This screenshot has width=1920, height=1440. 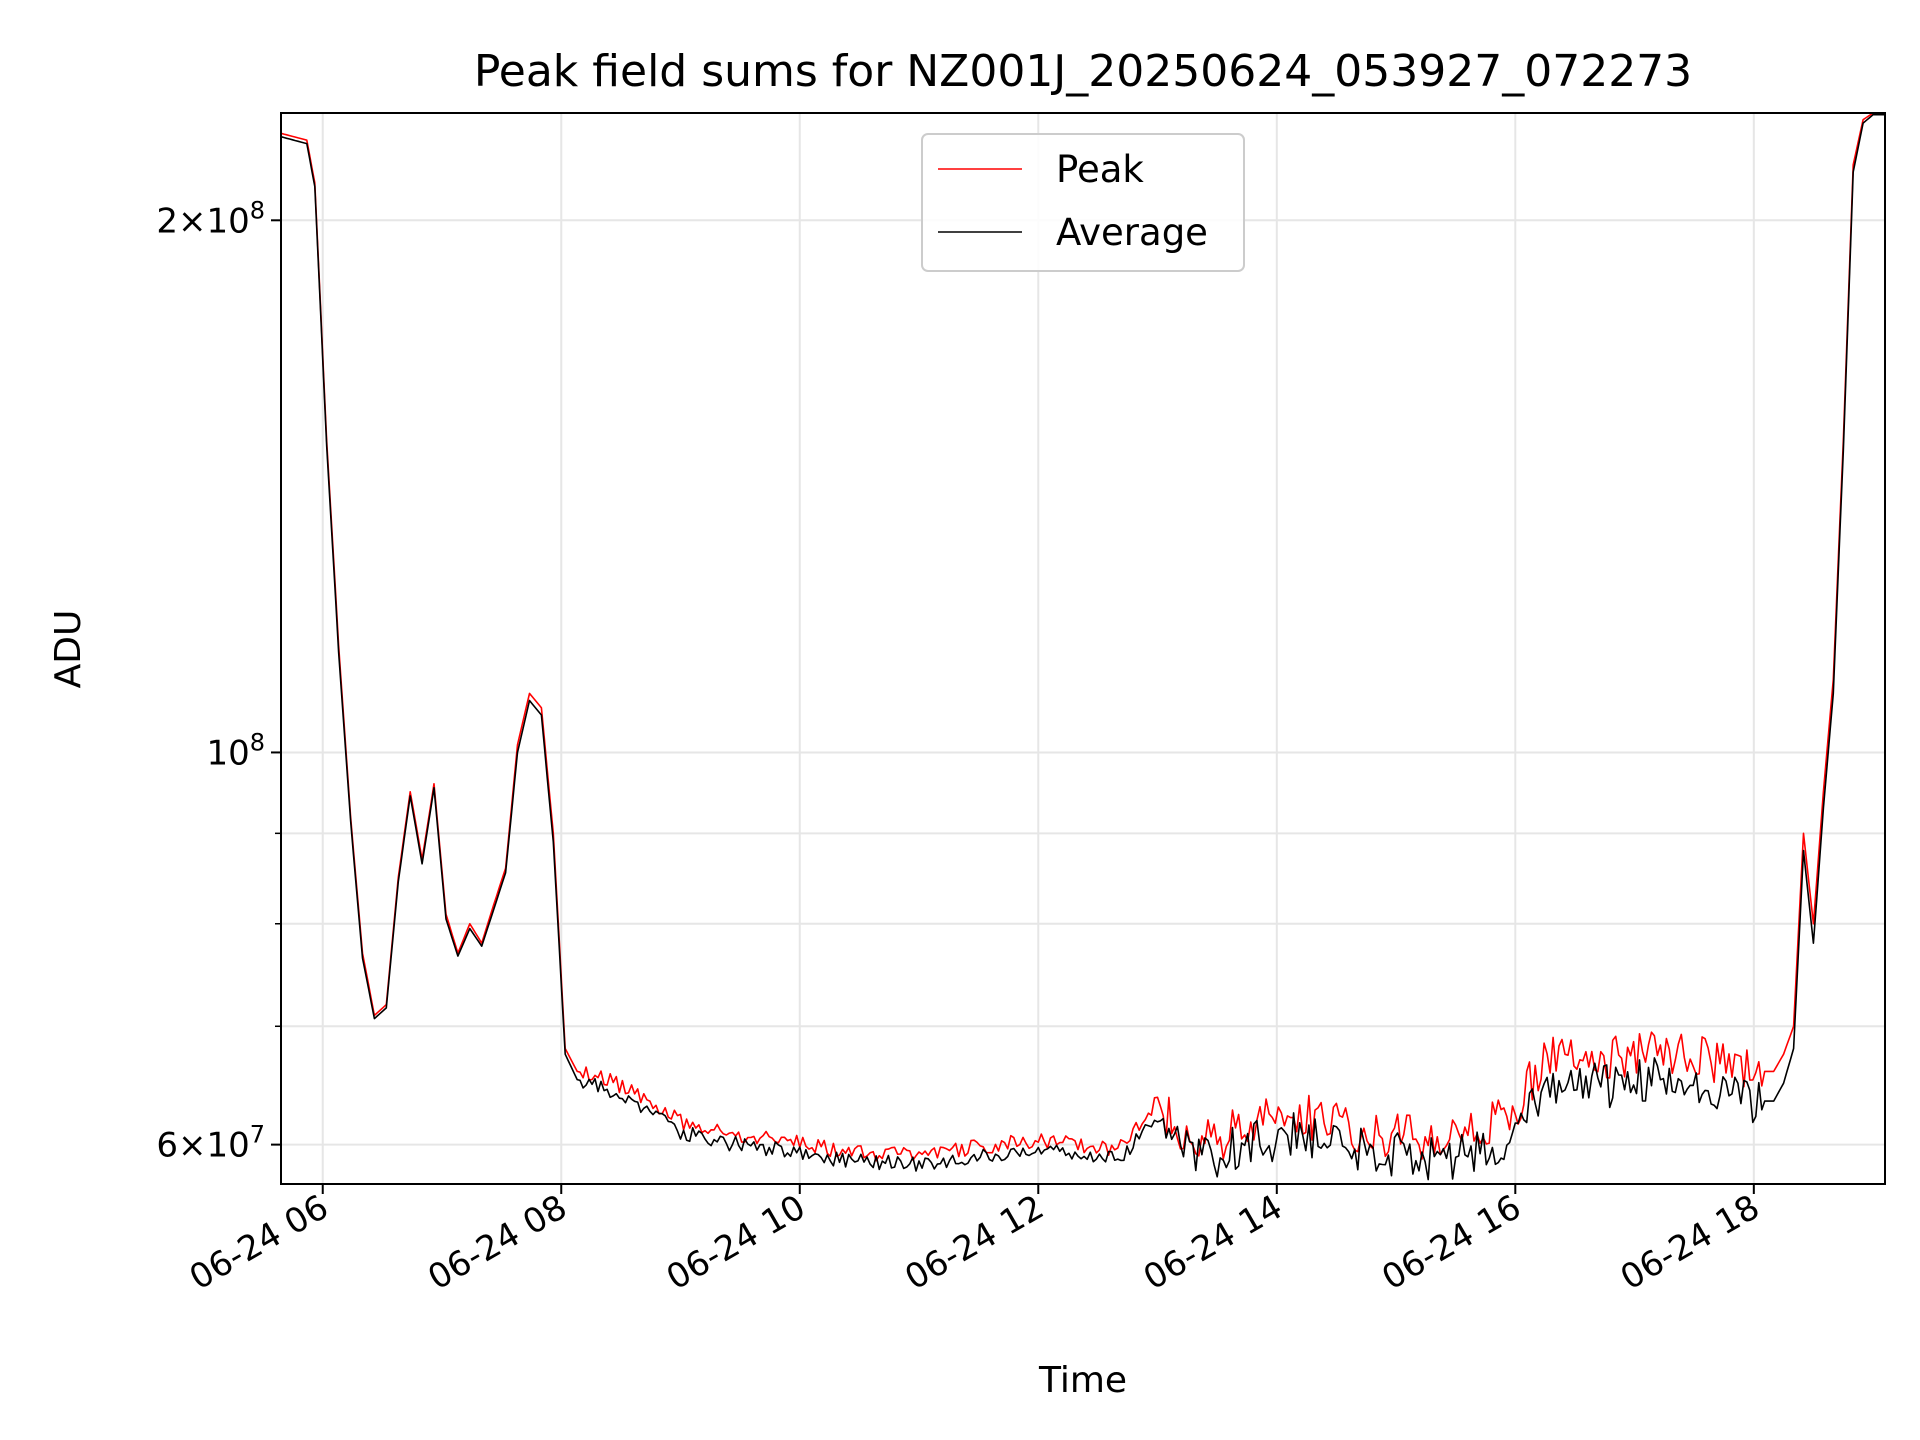 I want to click on y-axis-title: ADU, so click(x=68, y=649).